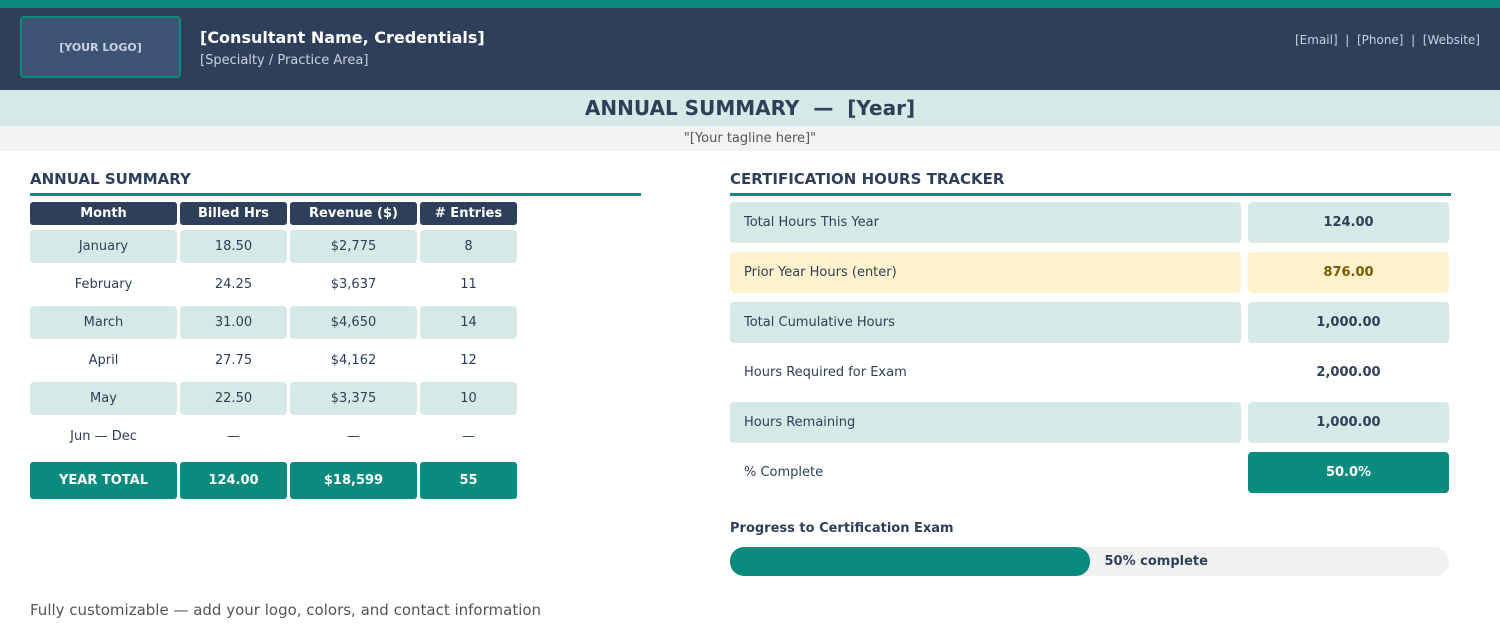 The image size is (1500, 625). What do you see at coordinates (233, 322) in the screenshot?
I see `table-cell: 31.00` at bounding box center [233, 322].